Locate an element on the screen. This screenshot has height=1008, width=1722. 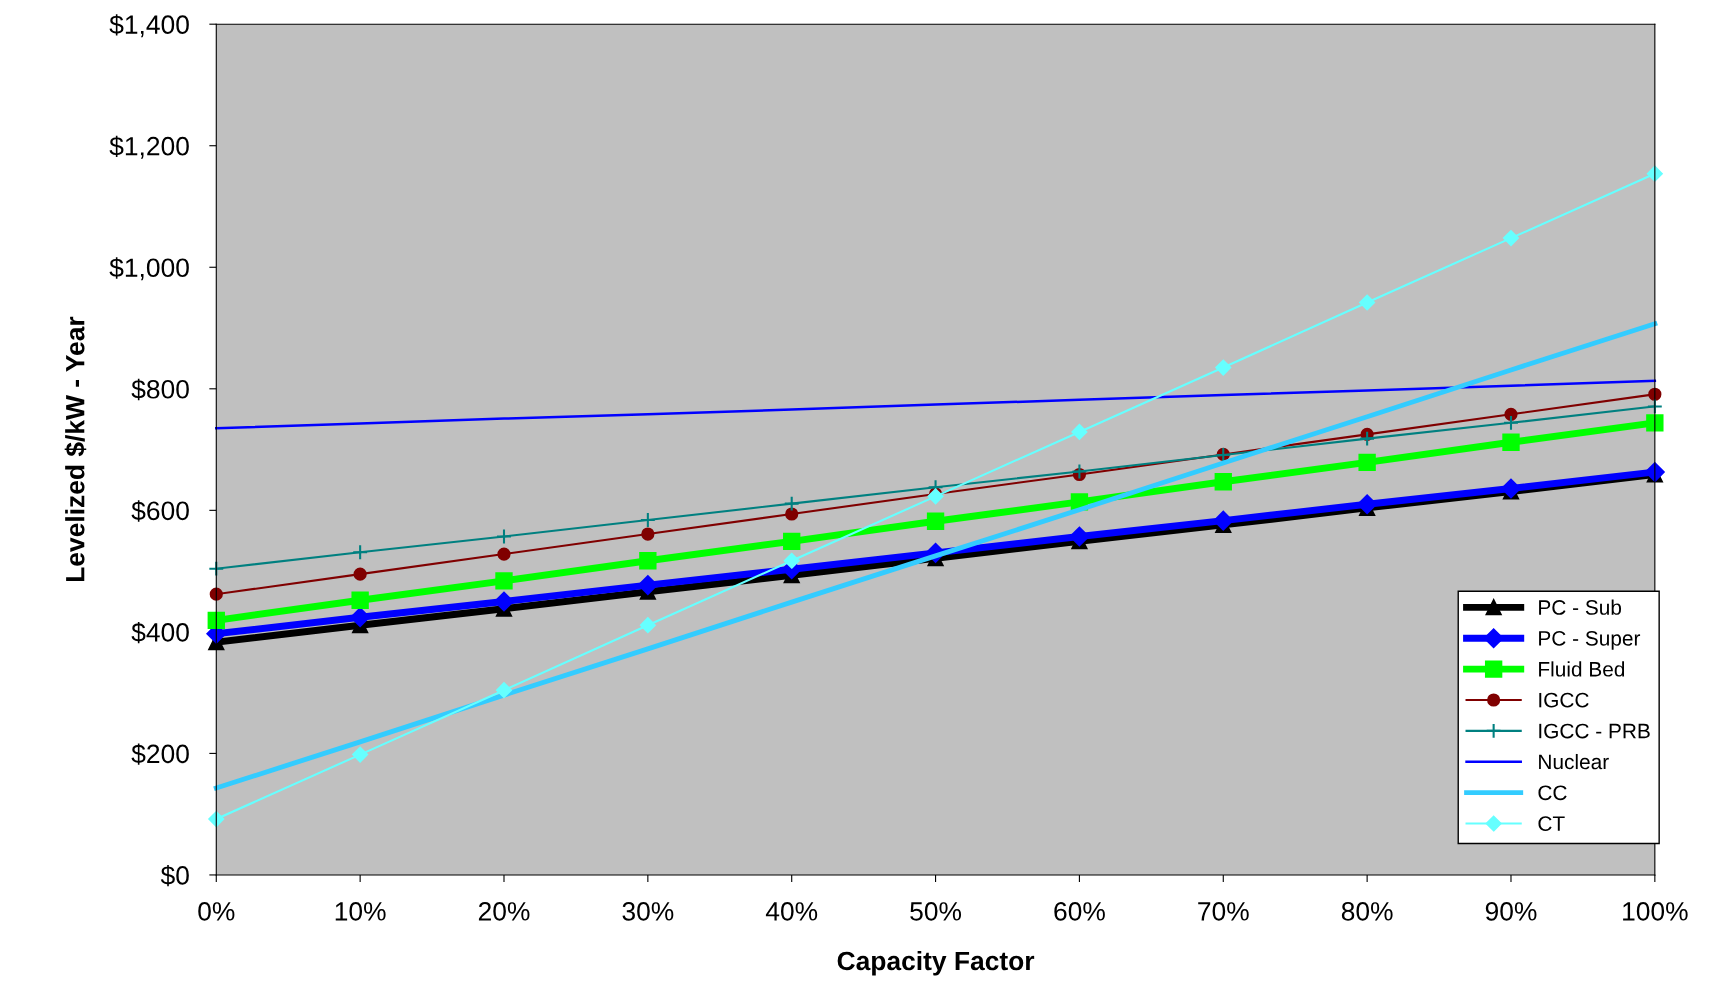
x-tick-label: 50% is located at coordinates (936, 911).